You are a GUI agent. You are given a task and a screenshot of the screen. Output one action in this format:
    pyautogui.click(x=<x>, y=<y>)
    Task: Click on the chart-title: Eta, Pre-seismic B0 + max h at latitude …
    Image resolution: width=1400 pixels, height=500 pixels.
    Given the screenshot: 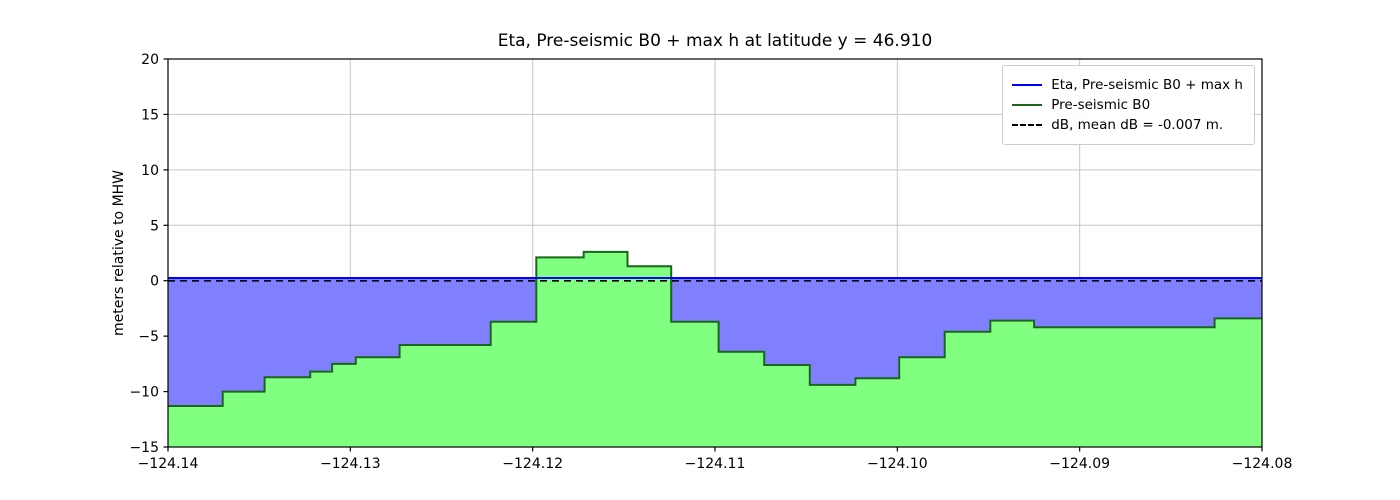 What is the action you would take?
    pyautogui.click(x=715, y=41)
    